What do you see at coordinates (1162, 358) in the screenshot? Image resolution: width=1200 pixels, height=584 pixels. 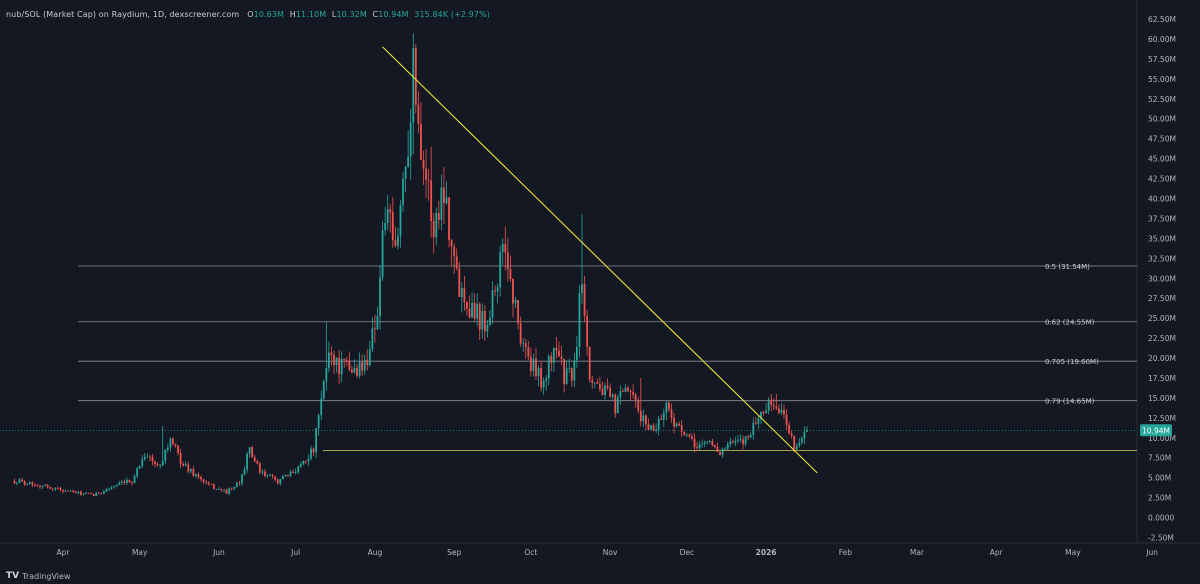 I see `y-tick-label: 20.00M` at bounding box center [1162, 358].